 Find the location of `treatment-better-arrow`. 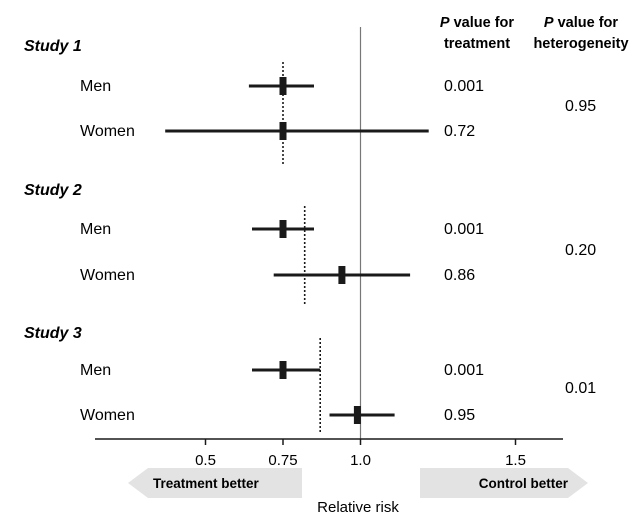

treatment-better-arrow is located at coordinates (215, 483).